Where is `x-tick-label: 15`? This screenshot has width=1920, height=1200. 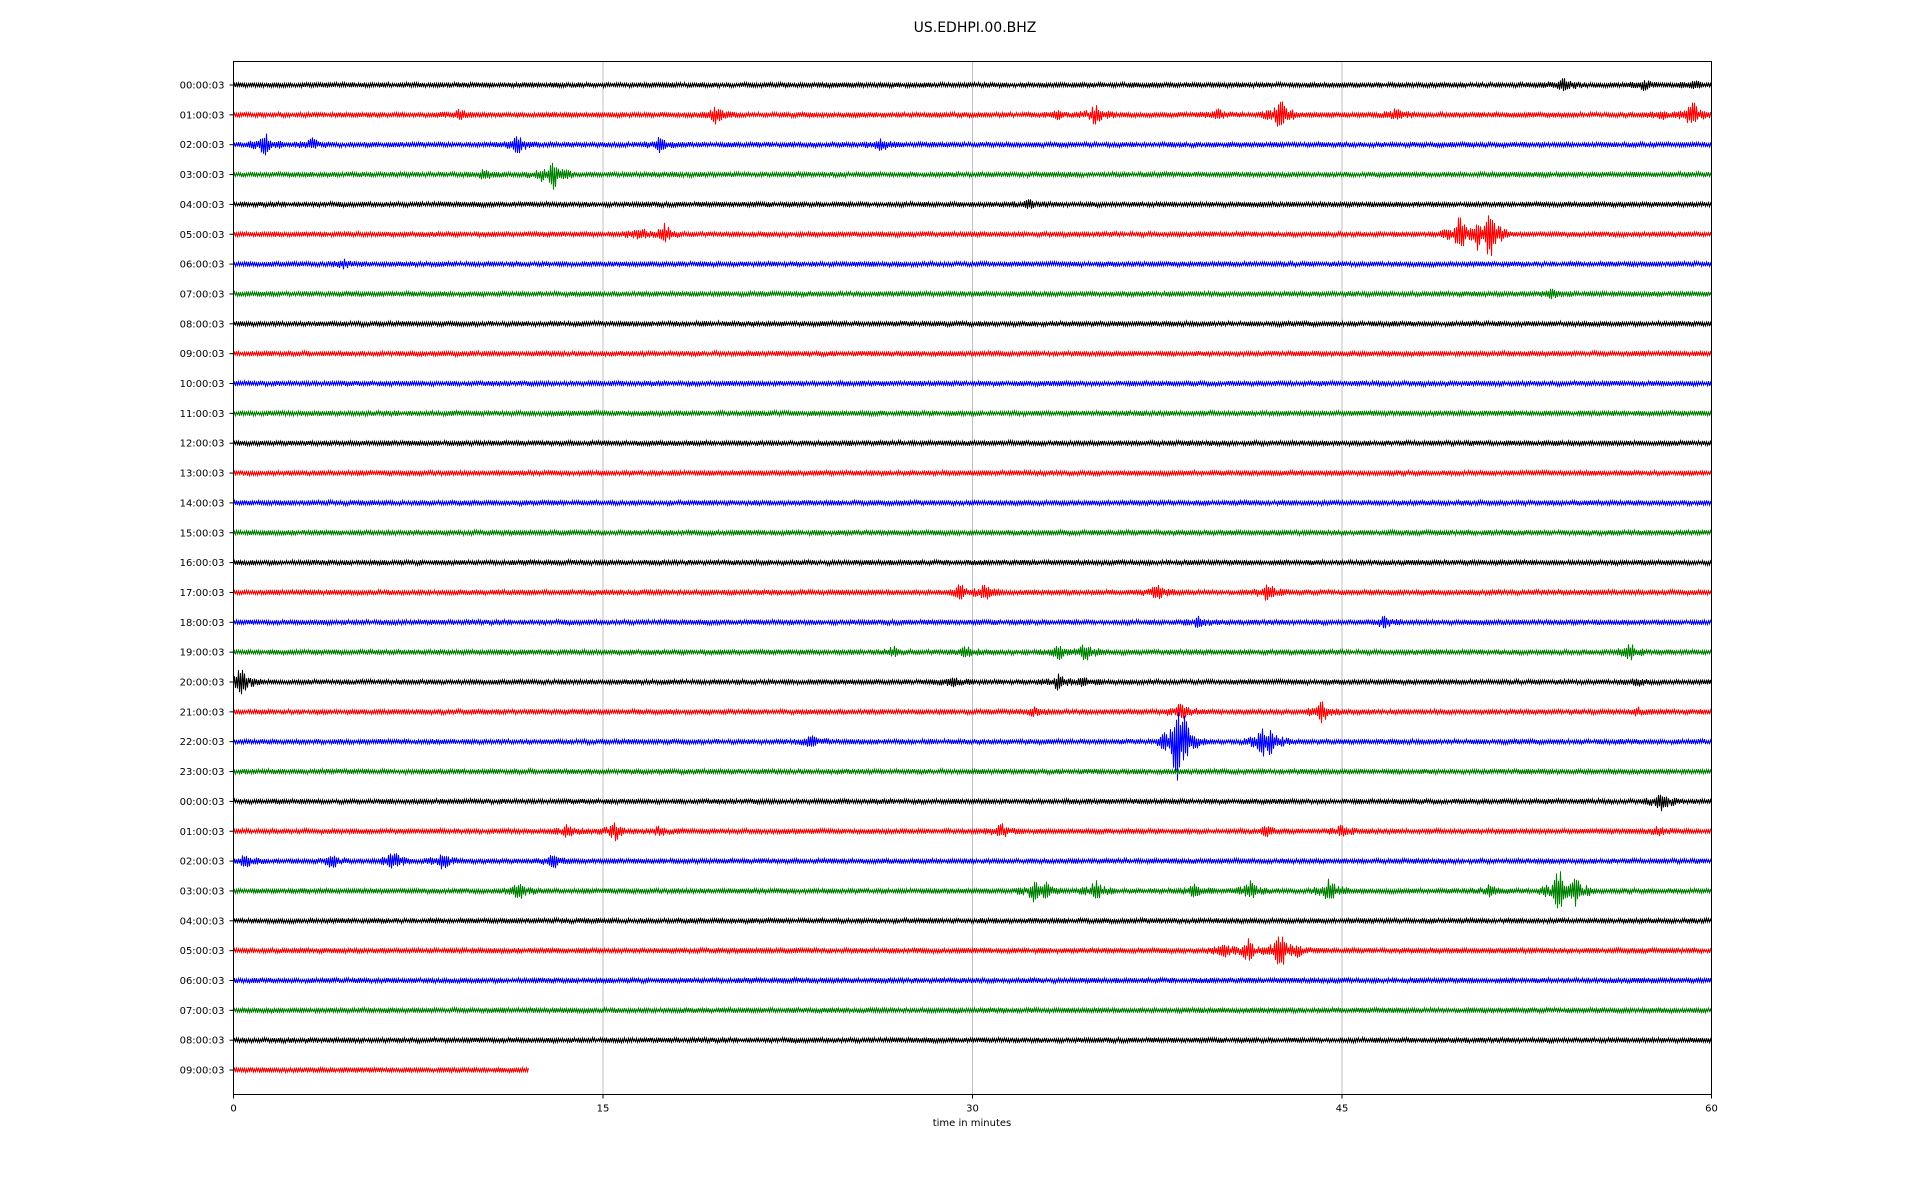 x-tick-label: 15 is located at coordinates (603, 1109).